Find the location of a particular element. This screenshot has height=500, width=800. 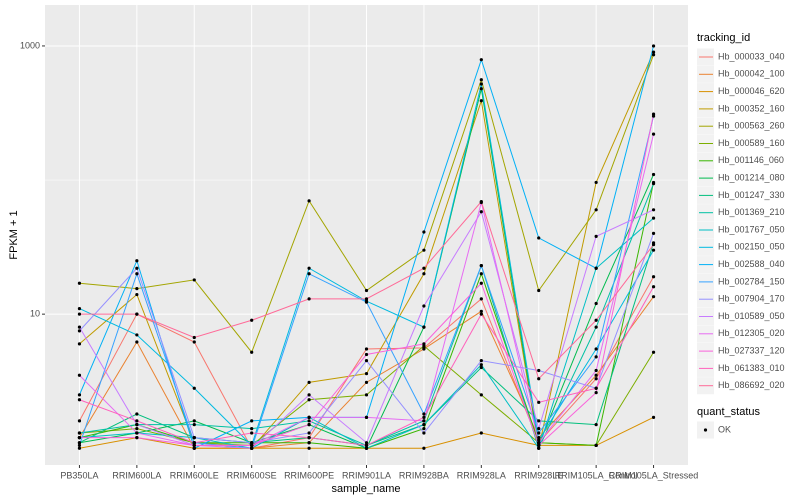

x-tick-label: RRIM105LA_Control is located at coordinates (596, 475).